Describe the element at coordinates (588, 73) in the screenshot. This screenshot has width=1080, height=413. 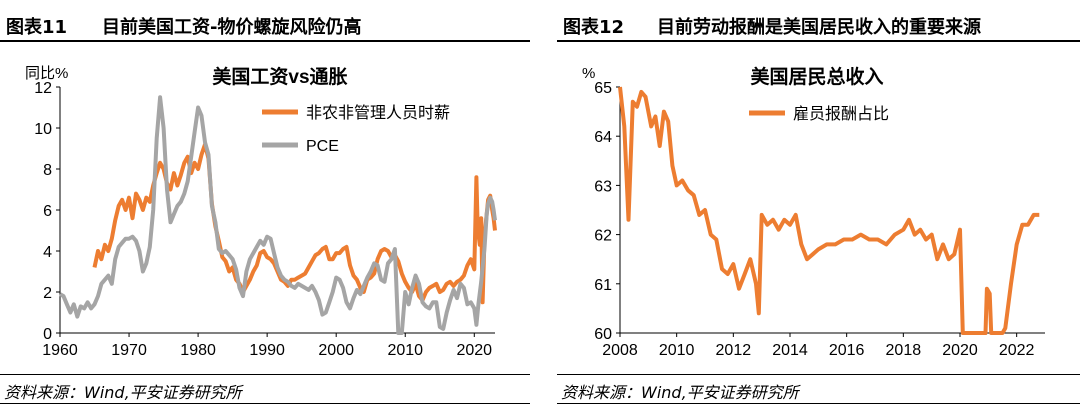
I see `y-axis-unit: %` at that location.